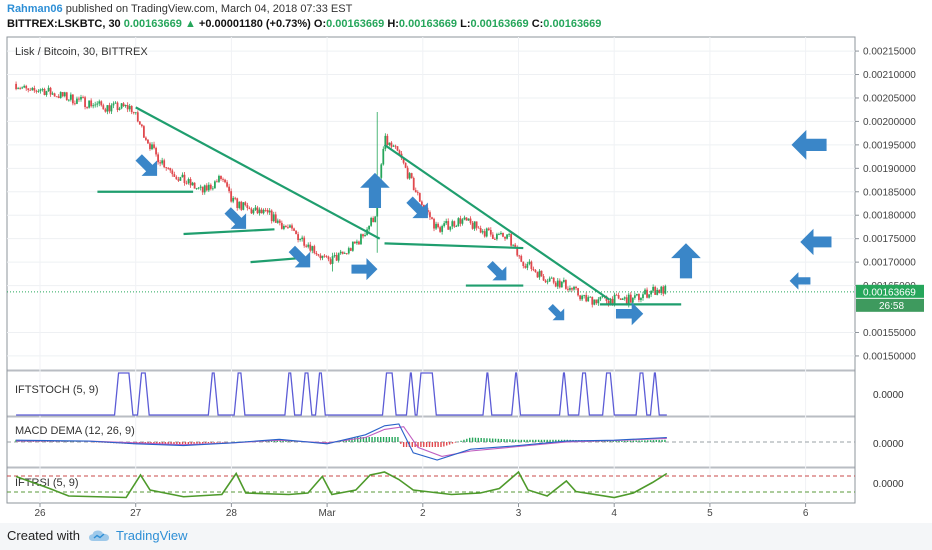 The width and height of the screenshot is (932, 550). Describe the element at coordinates (254, 24) in the screenshot. I see `change-value: +0.00001180 (+0.73%)` at that location.